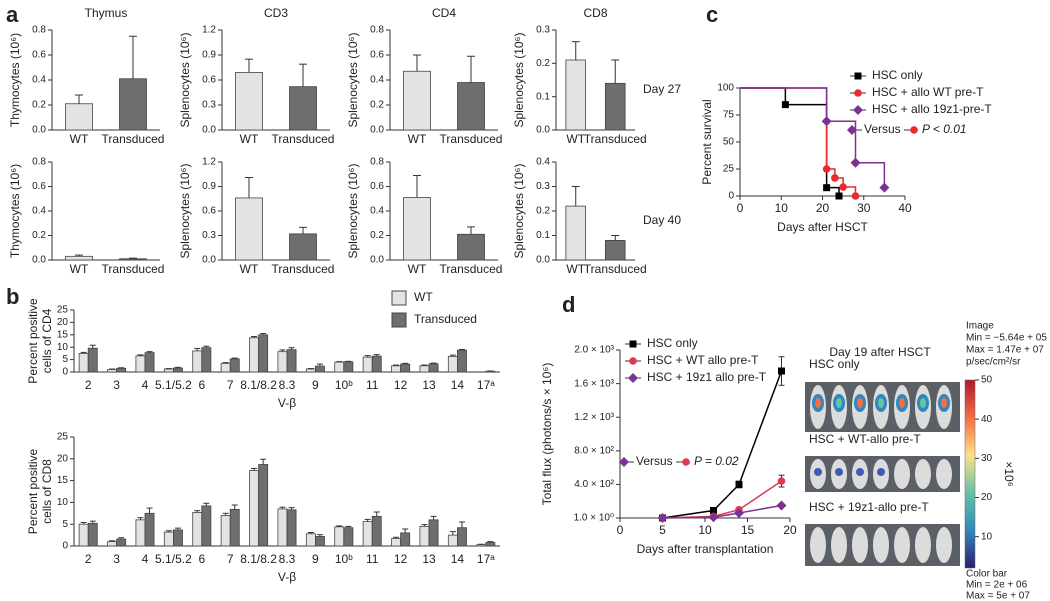  I want to click on panel-label: b, so click(12, 296).